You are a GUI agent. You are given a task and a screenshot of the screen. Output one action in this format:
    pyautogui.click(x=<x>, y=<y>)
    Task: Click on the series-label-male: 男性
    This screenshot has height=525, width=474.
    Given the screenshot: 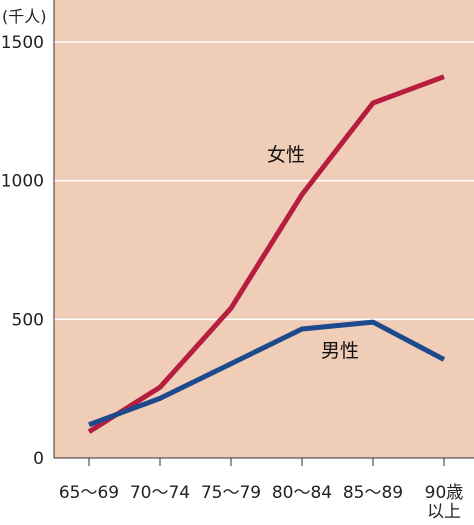 What is the action you would take?
    pyautogui.click(x=340, y=351)
    